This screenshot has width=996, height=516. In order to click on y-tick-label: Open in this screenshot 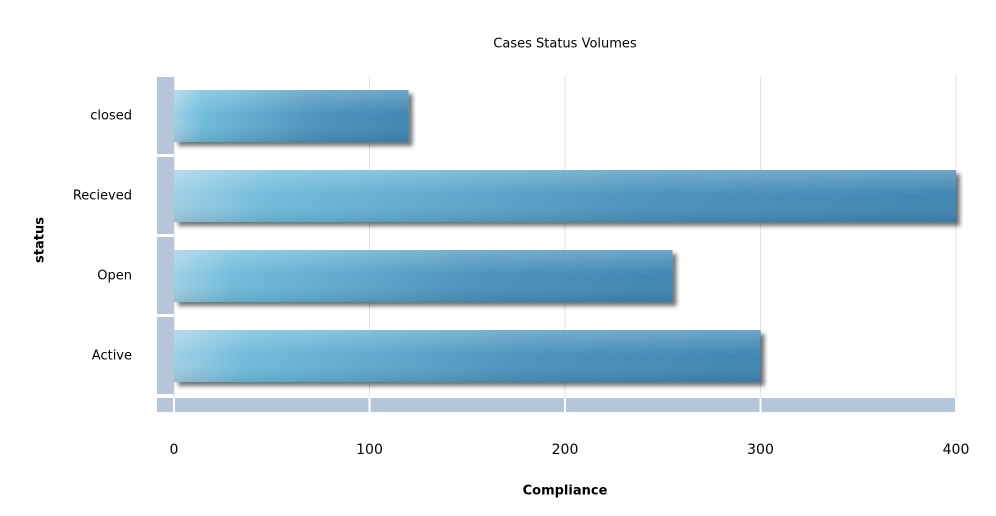, I will do `click(114, 276)`.